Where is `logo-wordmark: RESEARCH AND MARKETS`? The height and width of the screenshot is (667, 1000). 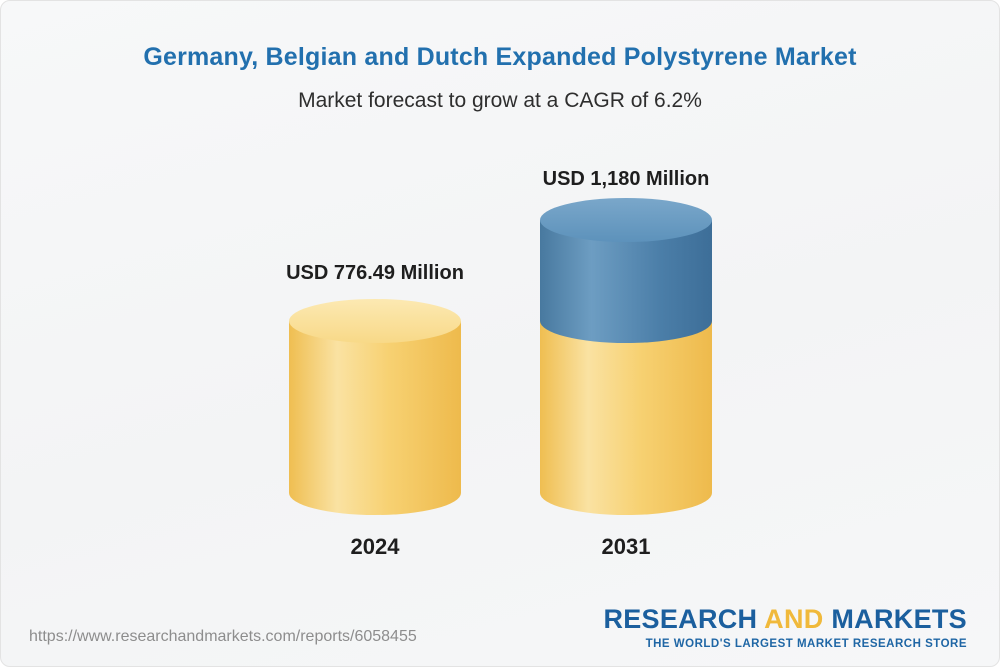 logo-wordmark: RESEARCH AND MARKETS is located at coordinates (785, 619).